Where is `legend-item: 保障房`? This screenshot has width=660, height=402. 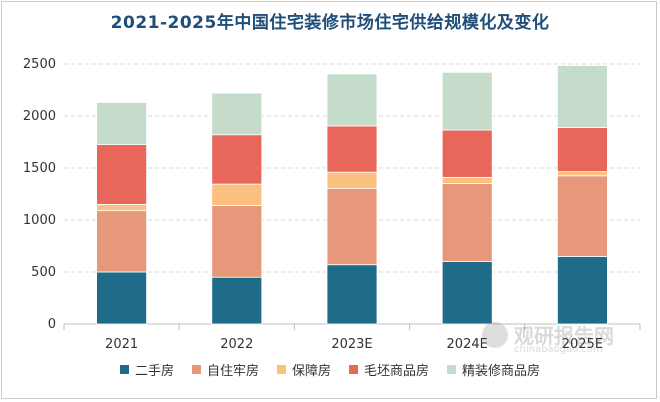
legend-item: 保障房 is located at coordinates (303, 369).